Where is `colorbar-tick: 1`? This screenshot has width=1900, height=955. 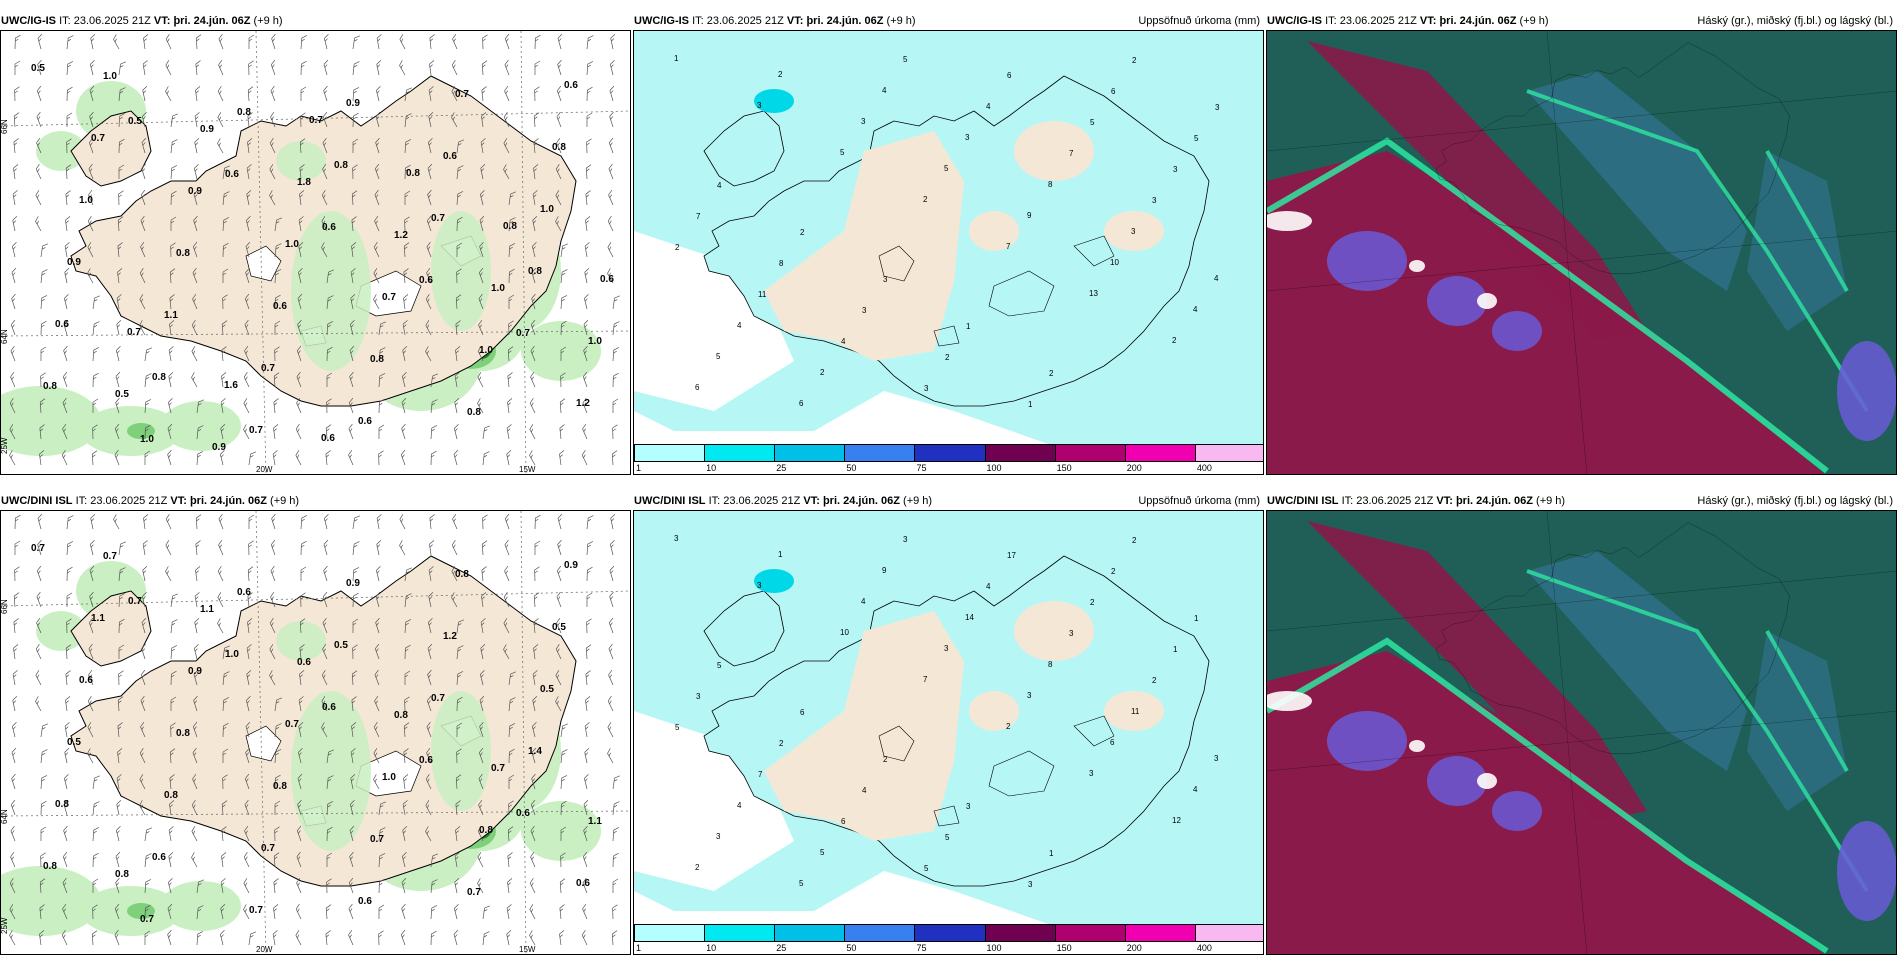 colorbar-tick: 1 is located at coordinates (638, 468).